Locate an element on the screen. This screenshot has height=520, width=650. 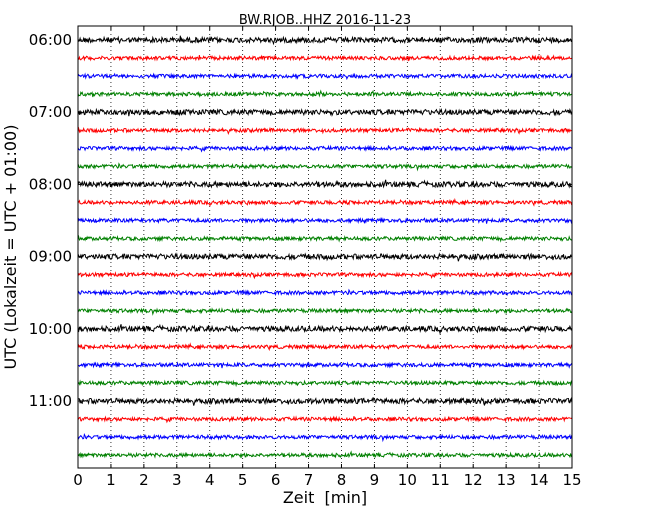
chart-title: BW.RJOB..HHZ 2016-11-23 is located at coordinates (325, 20).